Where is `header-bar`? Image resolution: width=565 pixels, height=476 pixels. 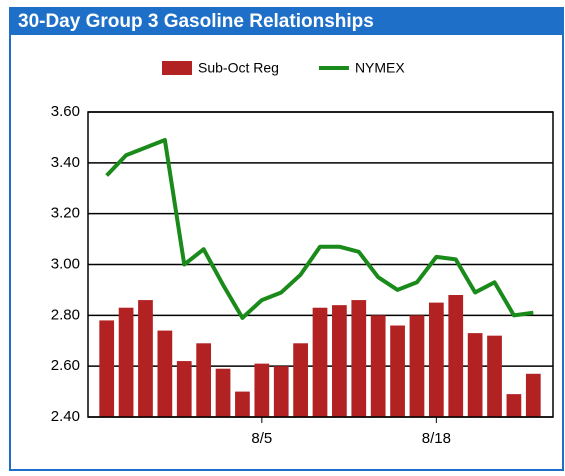
header-bar is located at coordinates (286, 21).